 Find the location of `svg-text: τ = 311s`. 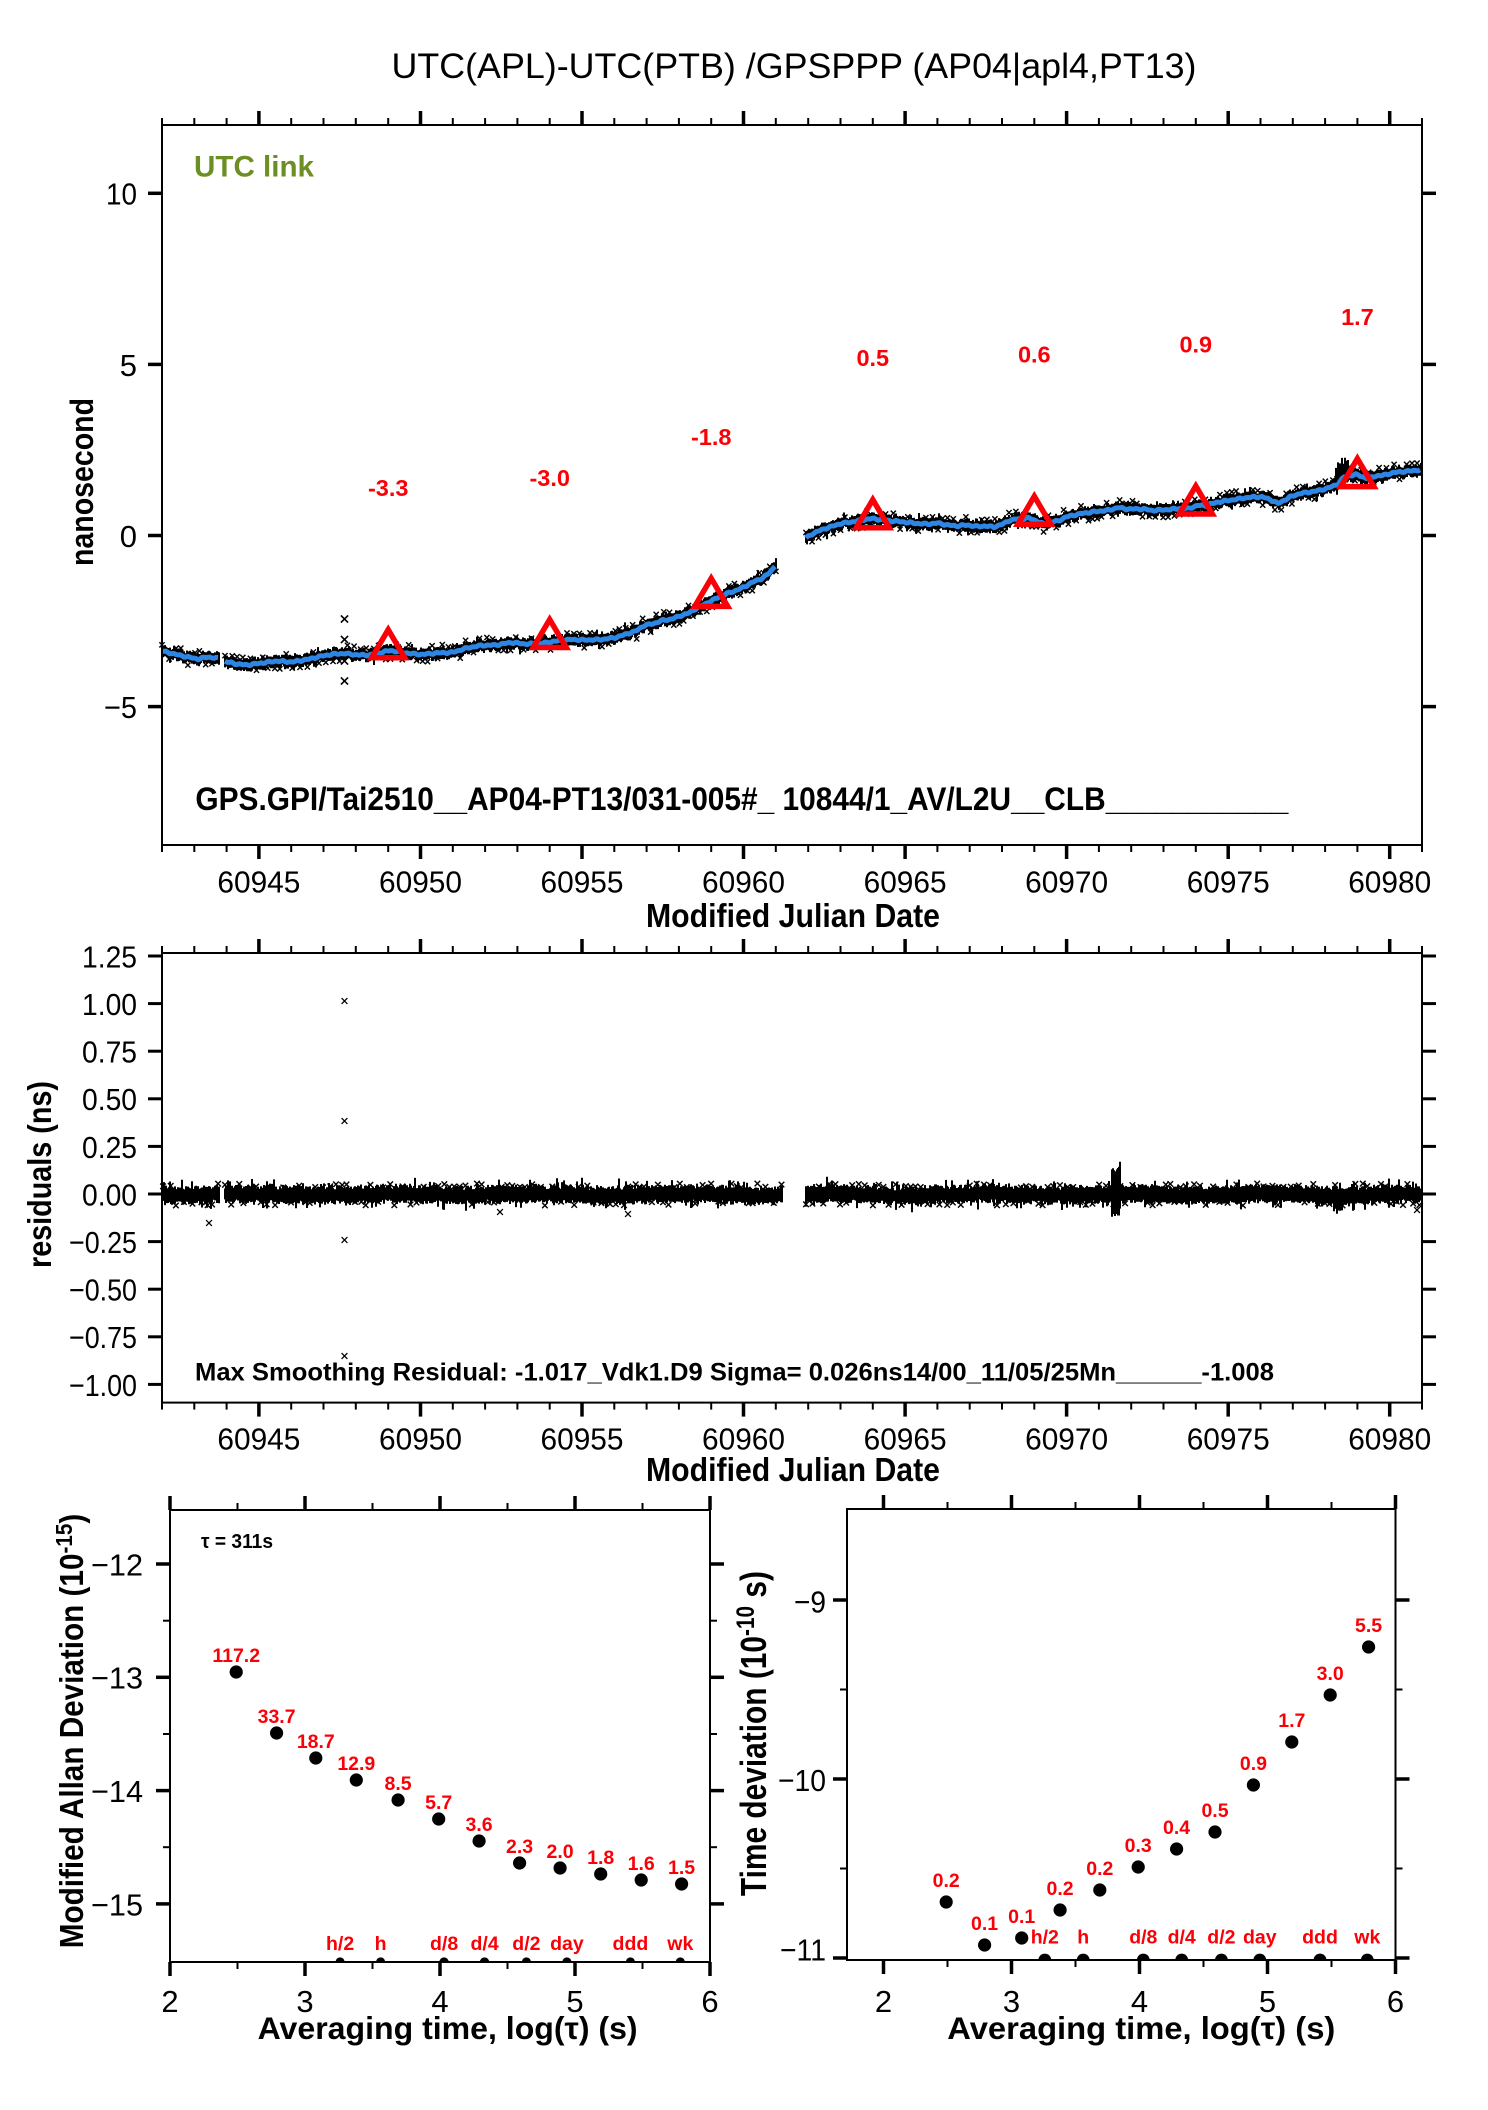

svg-text: τ = 311s is located at coordinates (237, 1542).